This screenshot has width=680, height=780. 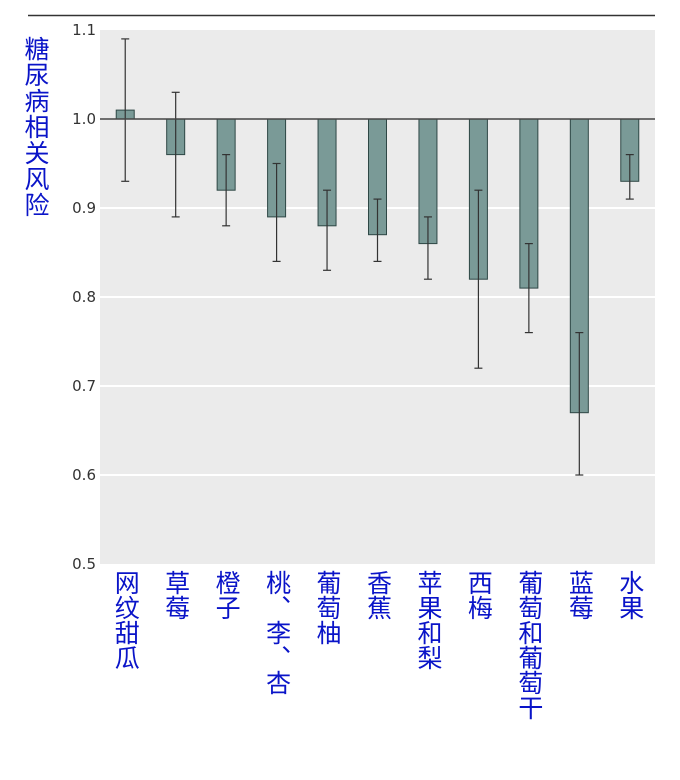 I want to click on category-label: 蓝莓, so click(x=580, y=595).